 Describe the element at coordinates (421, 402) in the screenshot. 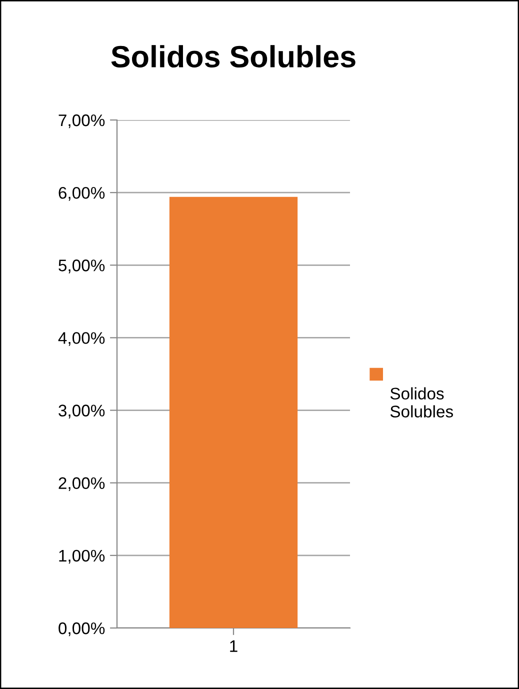

I see `legend-label: Solidos Solubles` at that location.